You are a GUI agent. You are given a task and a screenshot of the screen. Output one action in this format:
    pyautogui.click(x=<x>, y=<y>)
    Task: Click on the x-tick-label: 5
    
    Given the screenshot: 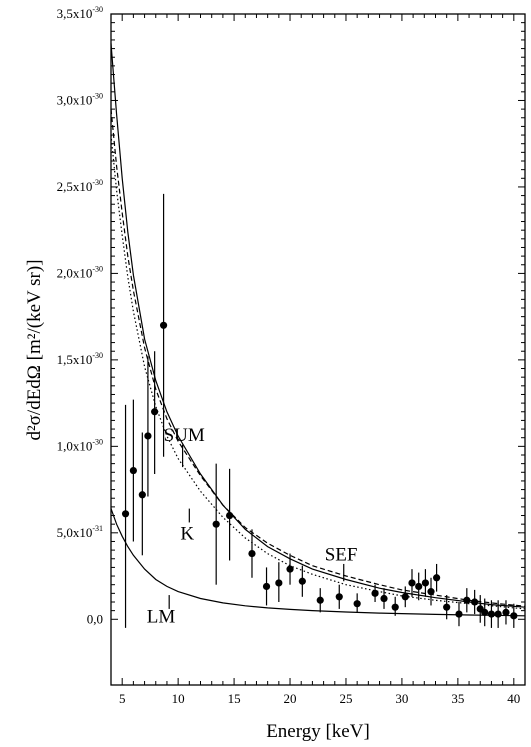 What is the action you would take?
    pyautogui.click(x=122, y=698)
    